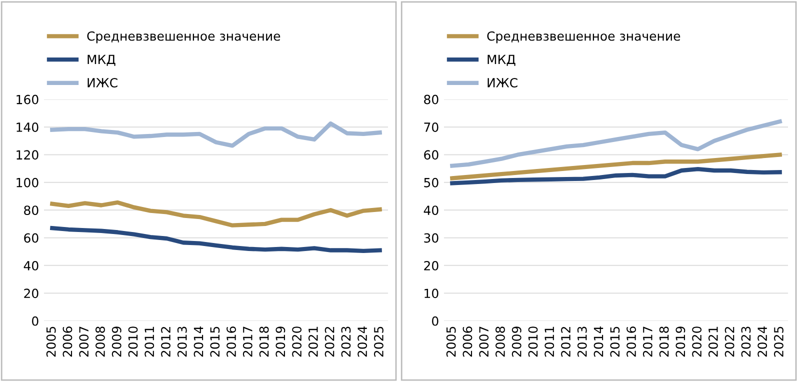  Describe the element at coordinates (431, 293) in the screenshot. I see `y-tick-label: 10` at that location.